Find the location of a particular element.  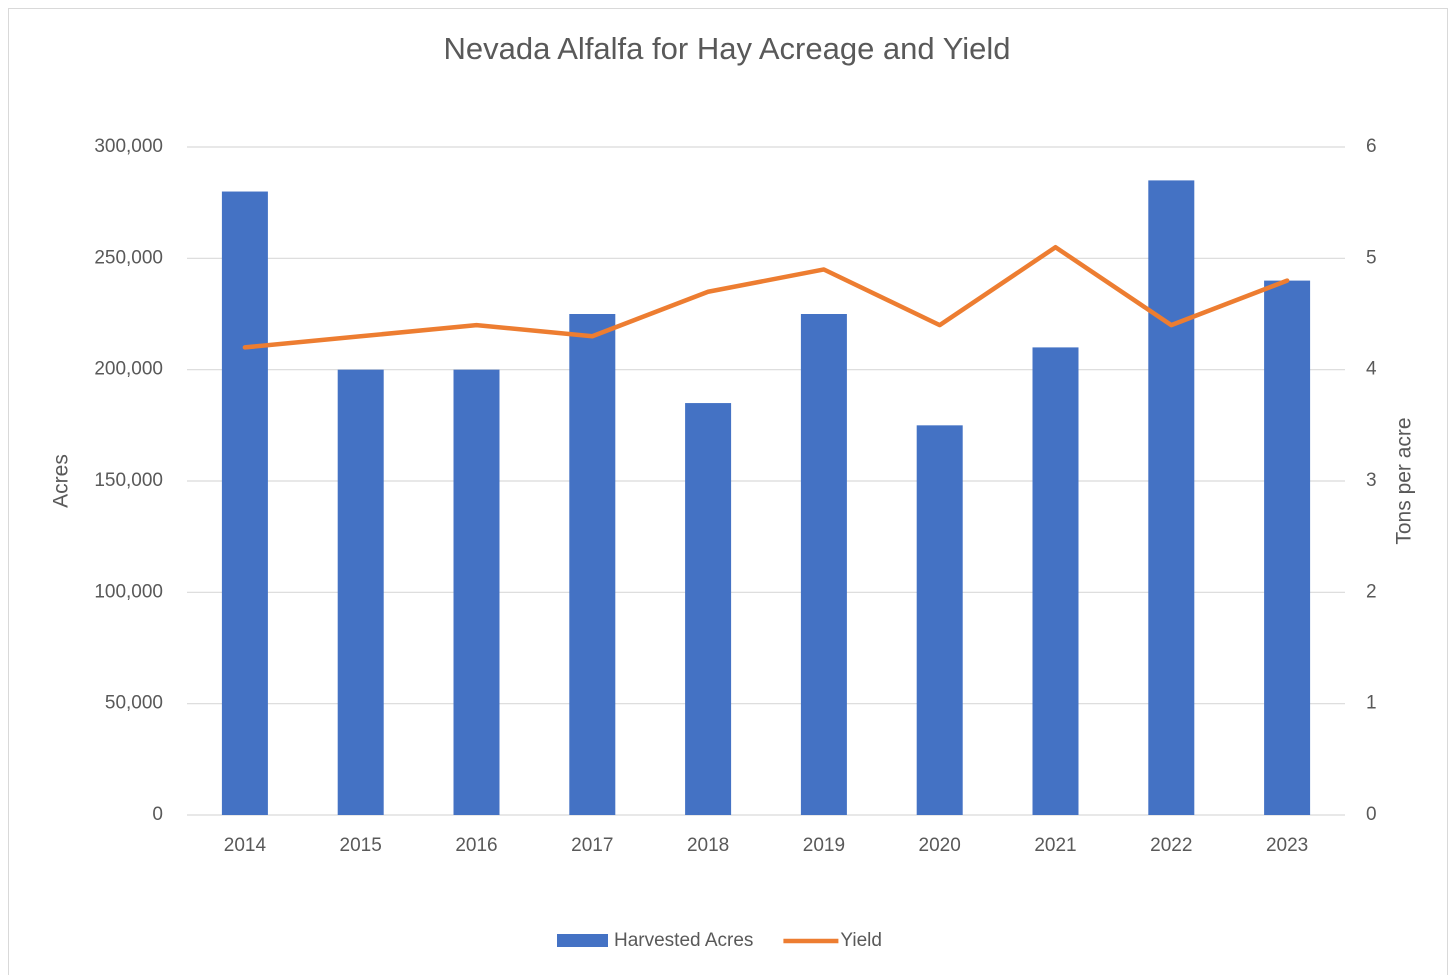

y2-tick-label: 2 is located at coordinates (1371, 591).